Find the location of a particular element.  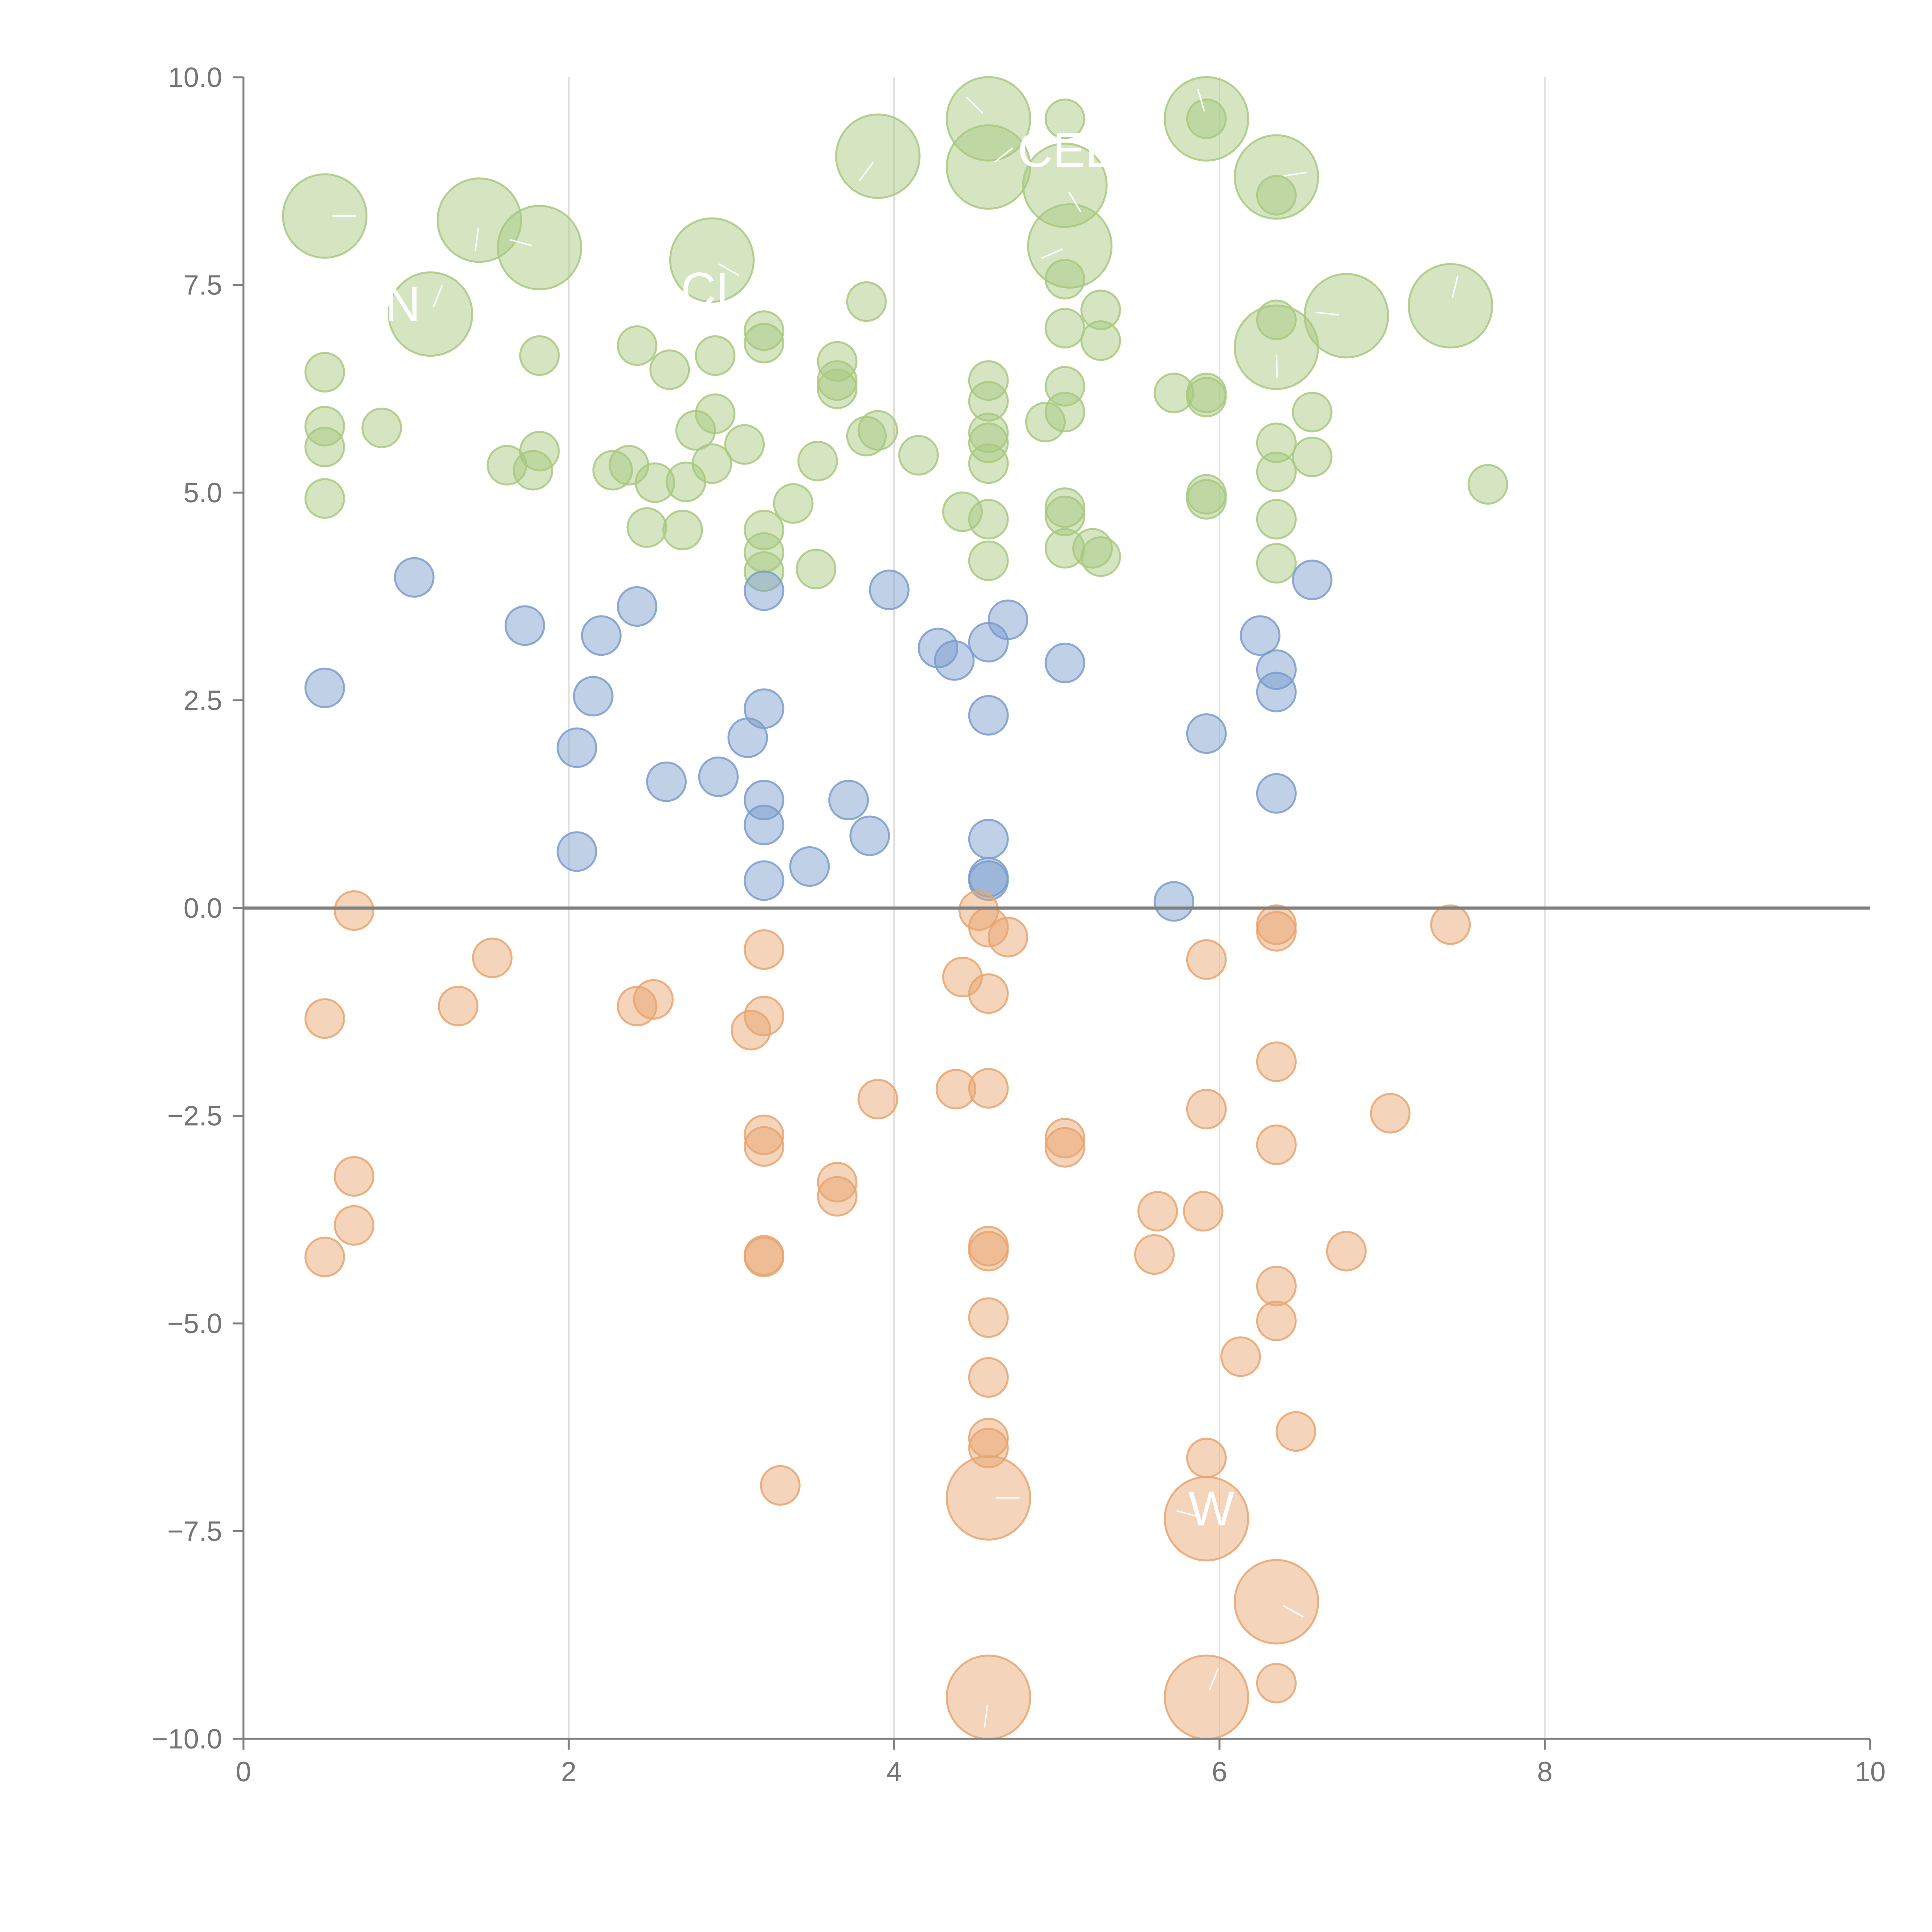

x-tick-label: 6 is located at coordinates (1220, 1772).